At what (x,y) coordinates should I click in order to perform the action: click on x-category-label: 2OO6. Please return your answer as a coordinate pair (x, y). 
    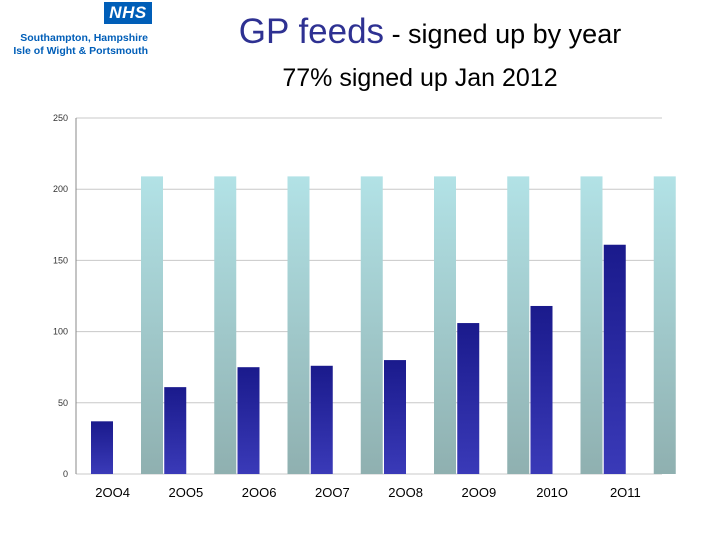
    Looking at the image, I should click on (259, 492).